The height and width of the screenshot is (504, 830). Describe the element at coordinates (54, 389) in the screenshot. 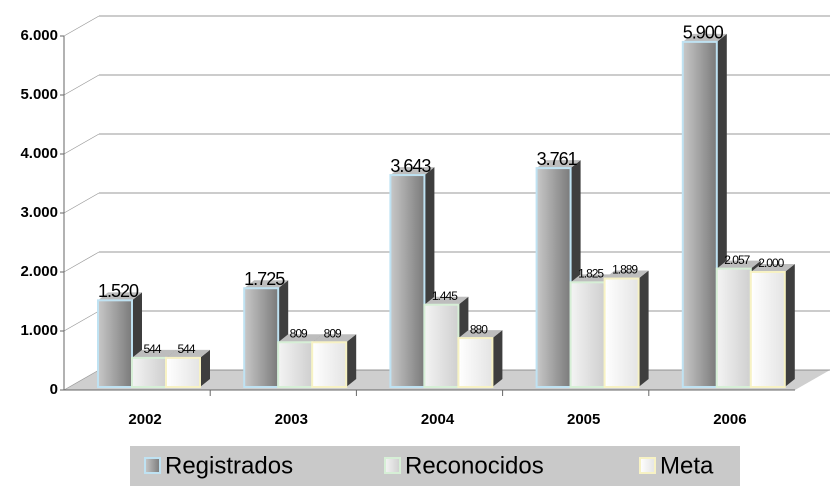

I see `y-tick-label: 0` at that location.